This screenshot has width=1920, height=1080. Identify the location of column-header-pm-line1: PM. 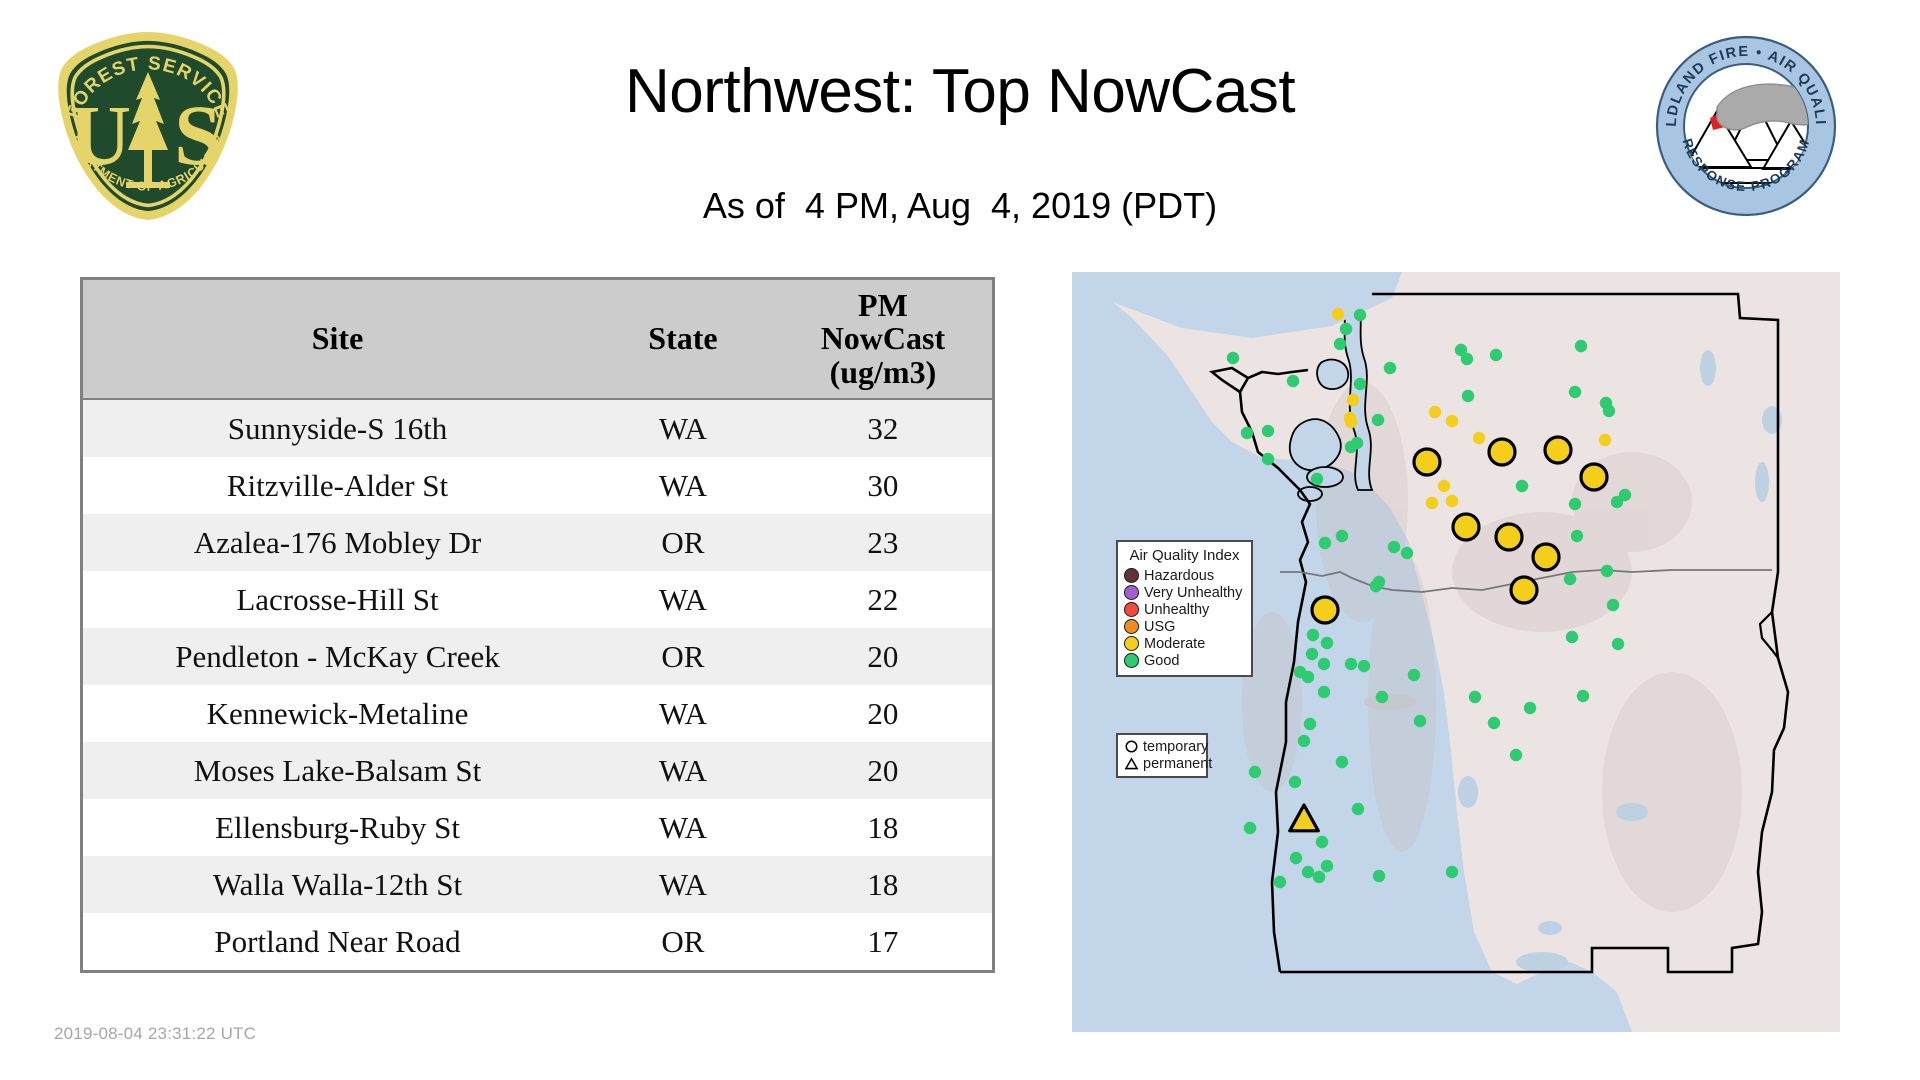
(883, 304).